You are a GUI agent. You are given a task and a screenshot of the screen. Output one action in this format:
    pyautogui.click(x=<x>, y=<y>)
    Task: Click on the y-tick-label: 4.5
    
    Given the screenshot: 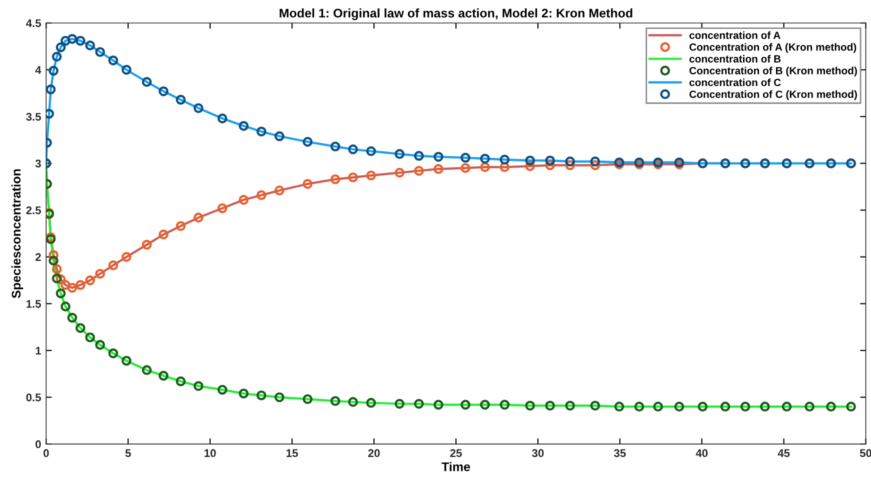 What is the action you would take?
    pyautogui.click(x=33, y=23)
    